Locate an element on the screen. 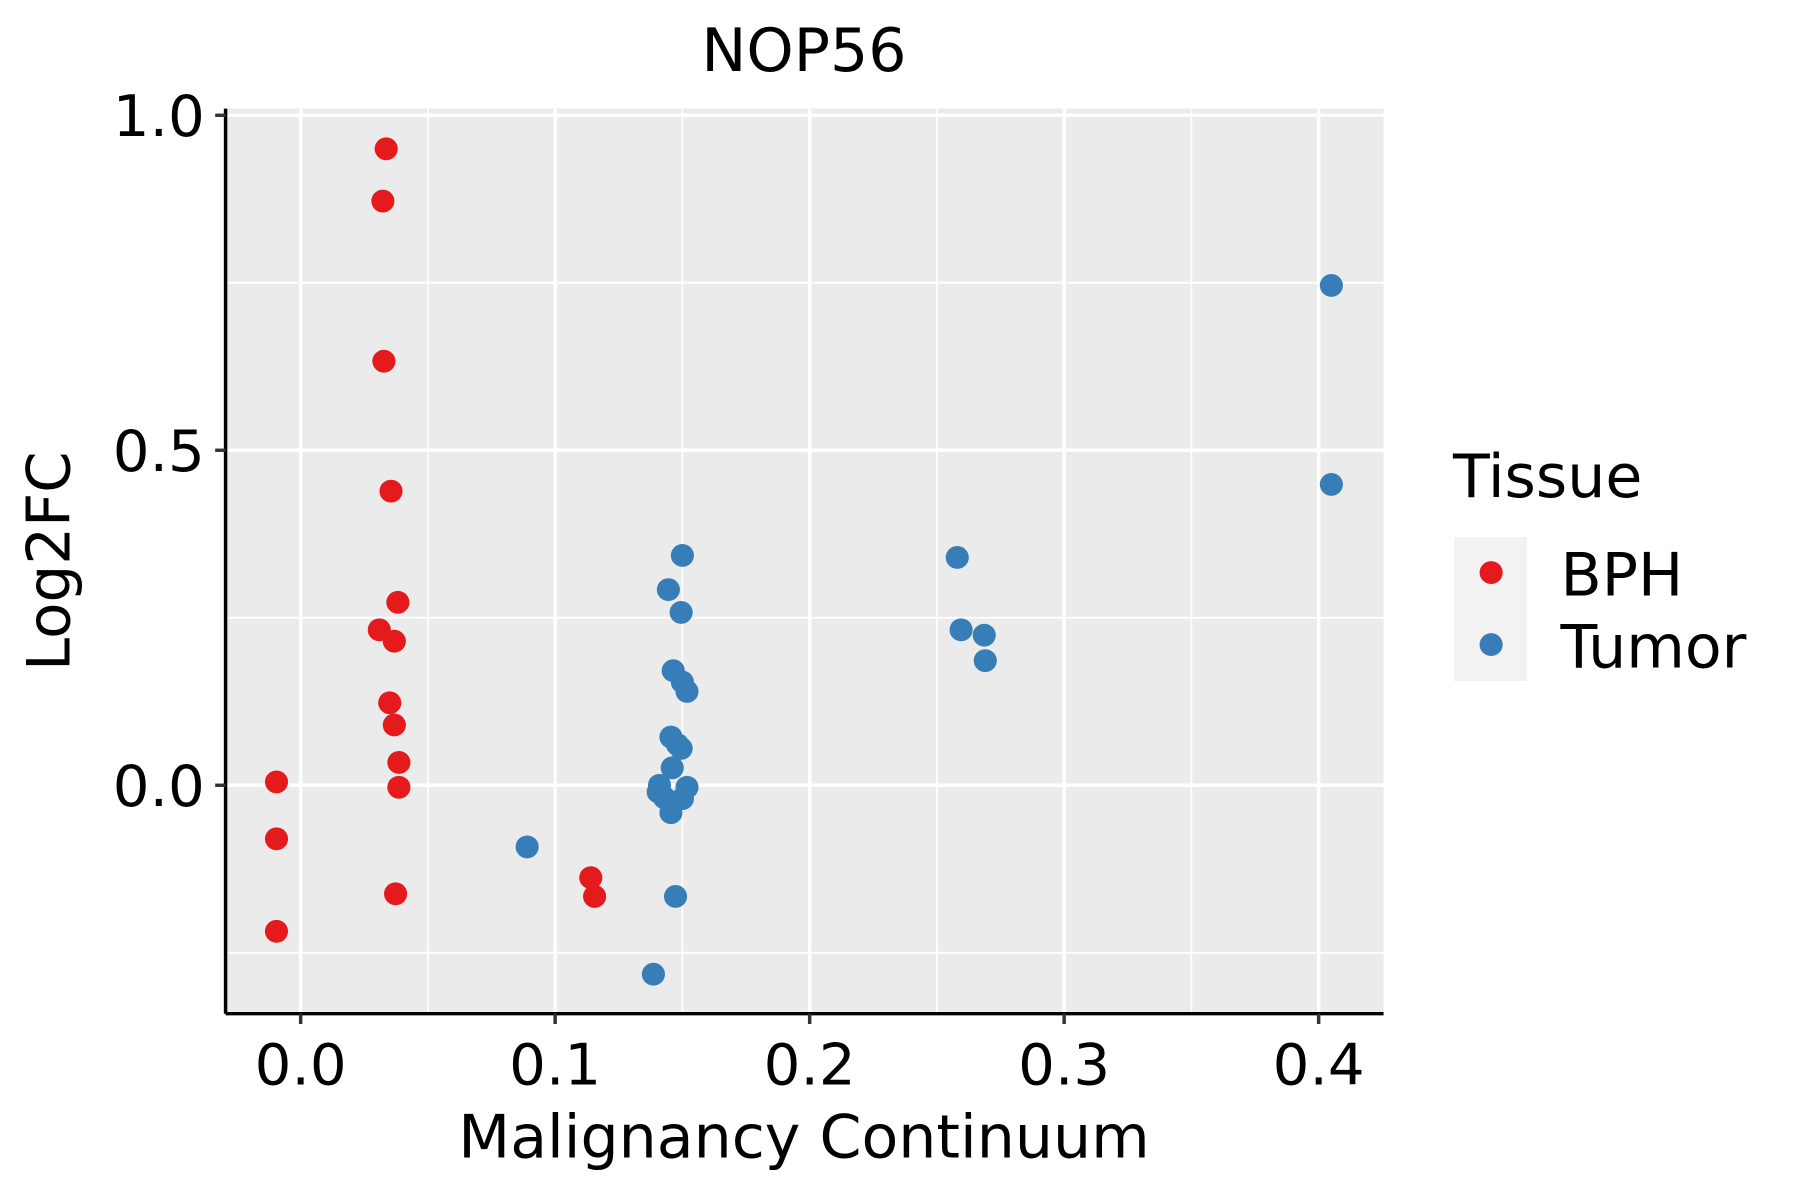  legend-title: Tissue is located at coordinates (1547, 477).